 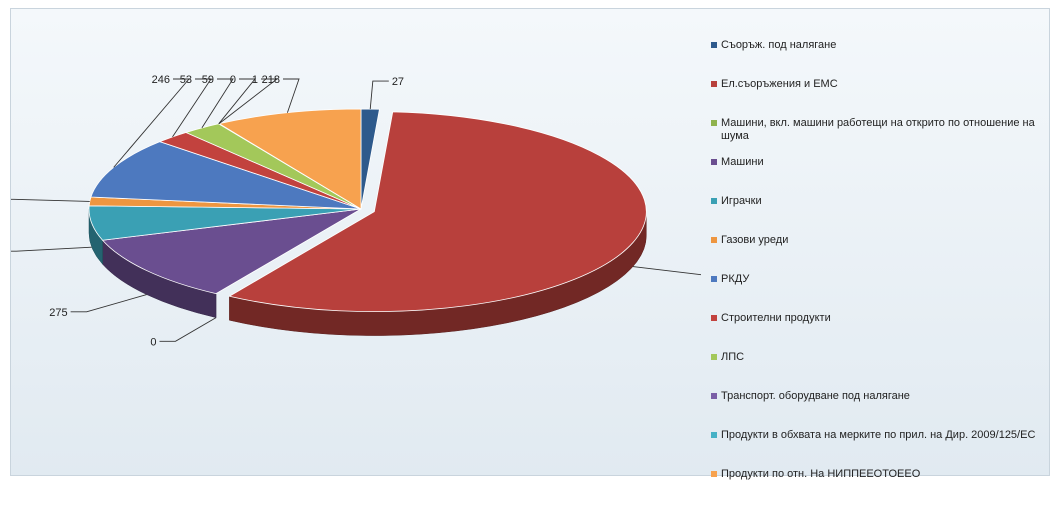 I want to click on legend-item: Машини, so click(x=881, y=162).